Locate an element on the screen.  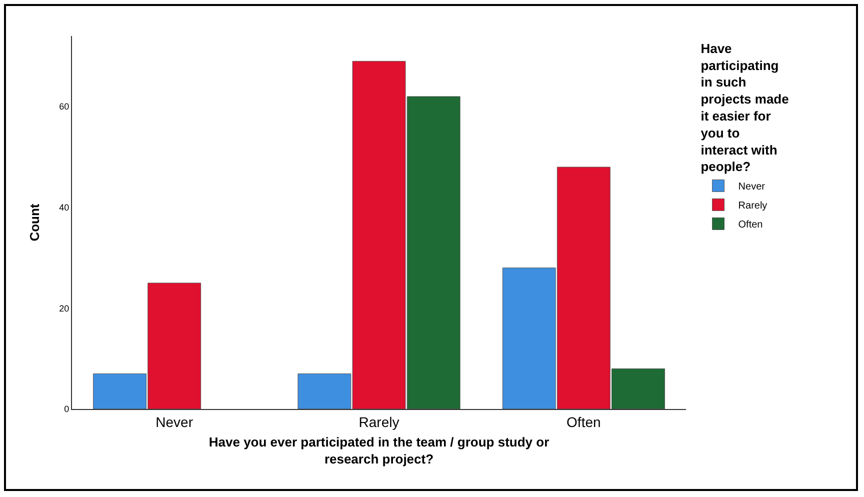
legend-label: Never is located at coordinates (752, 187).